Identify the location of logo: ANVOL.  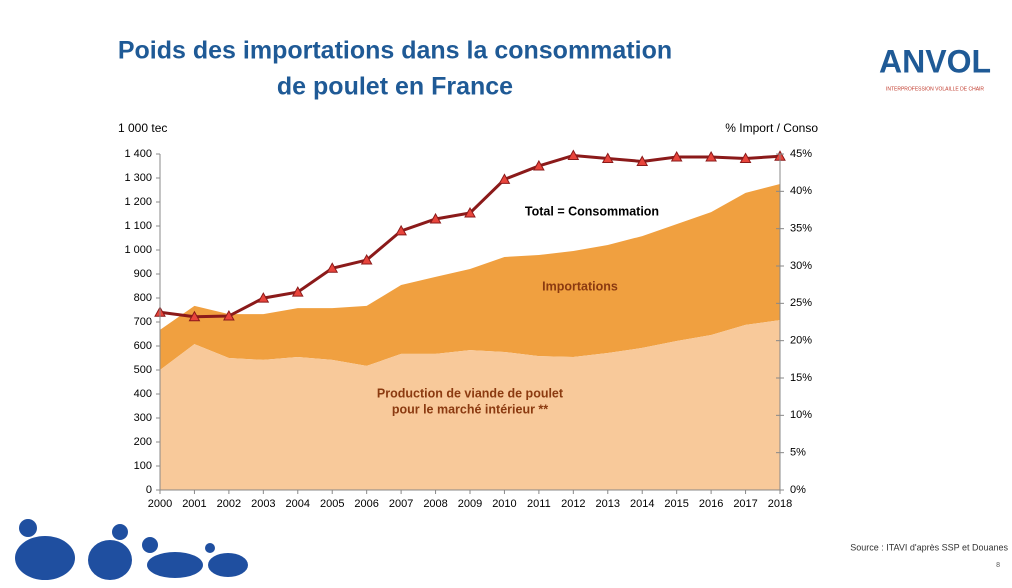
(935, 61).